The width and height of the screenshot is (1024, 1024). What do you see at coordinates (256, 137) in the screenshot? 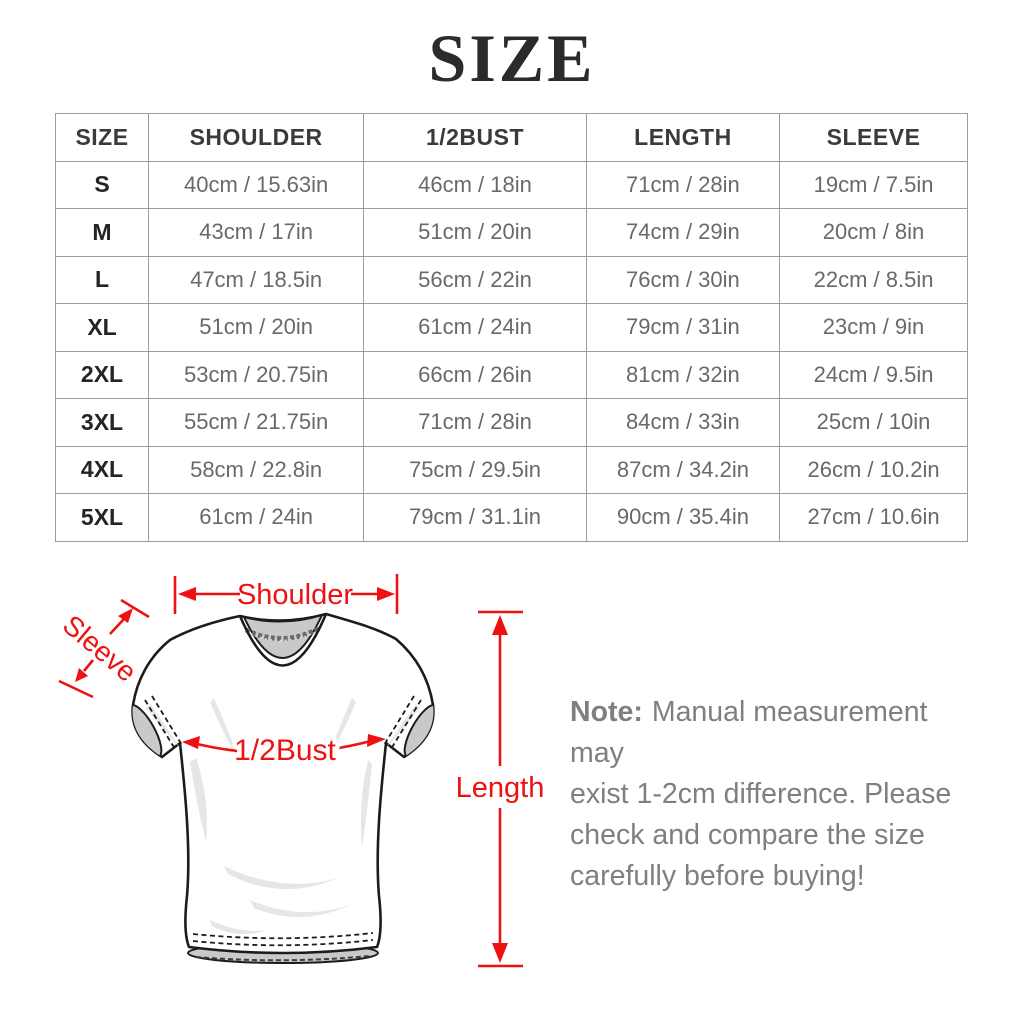
I see `column-header-shoulder: SHOULDER` at bounding box center [256, 137].